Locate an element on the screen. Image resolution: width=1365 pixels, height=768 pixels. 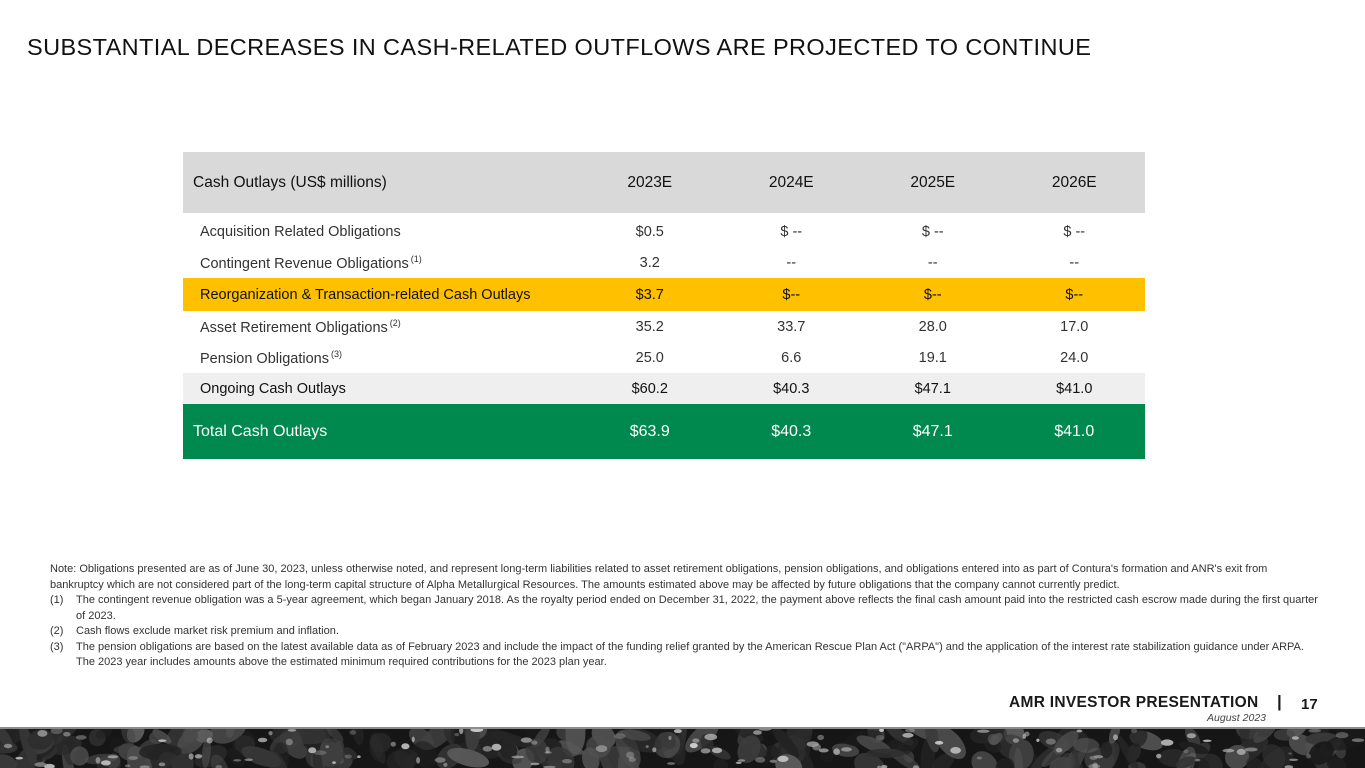
footnote-ref: (1) is located at coordinates (416, 258).